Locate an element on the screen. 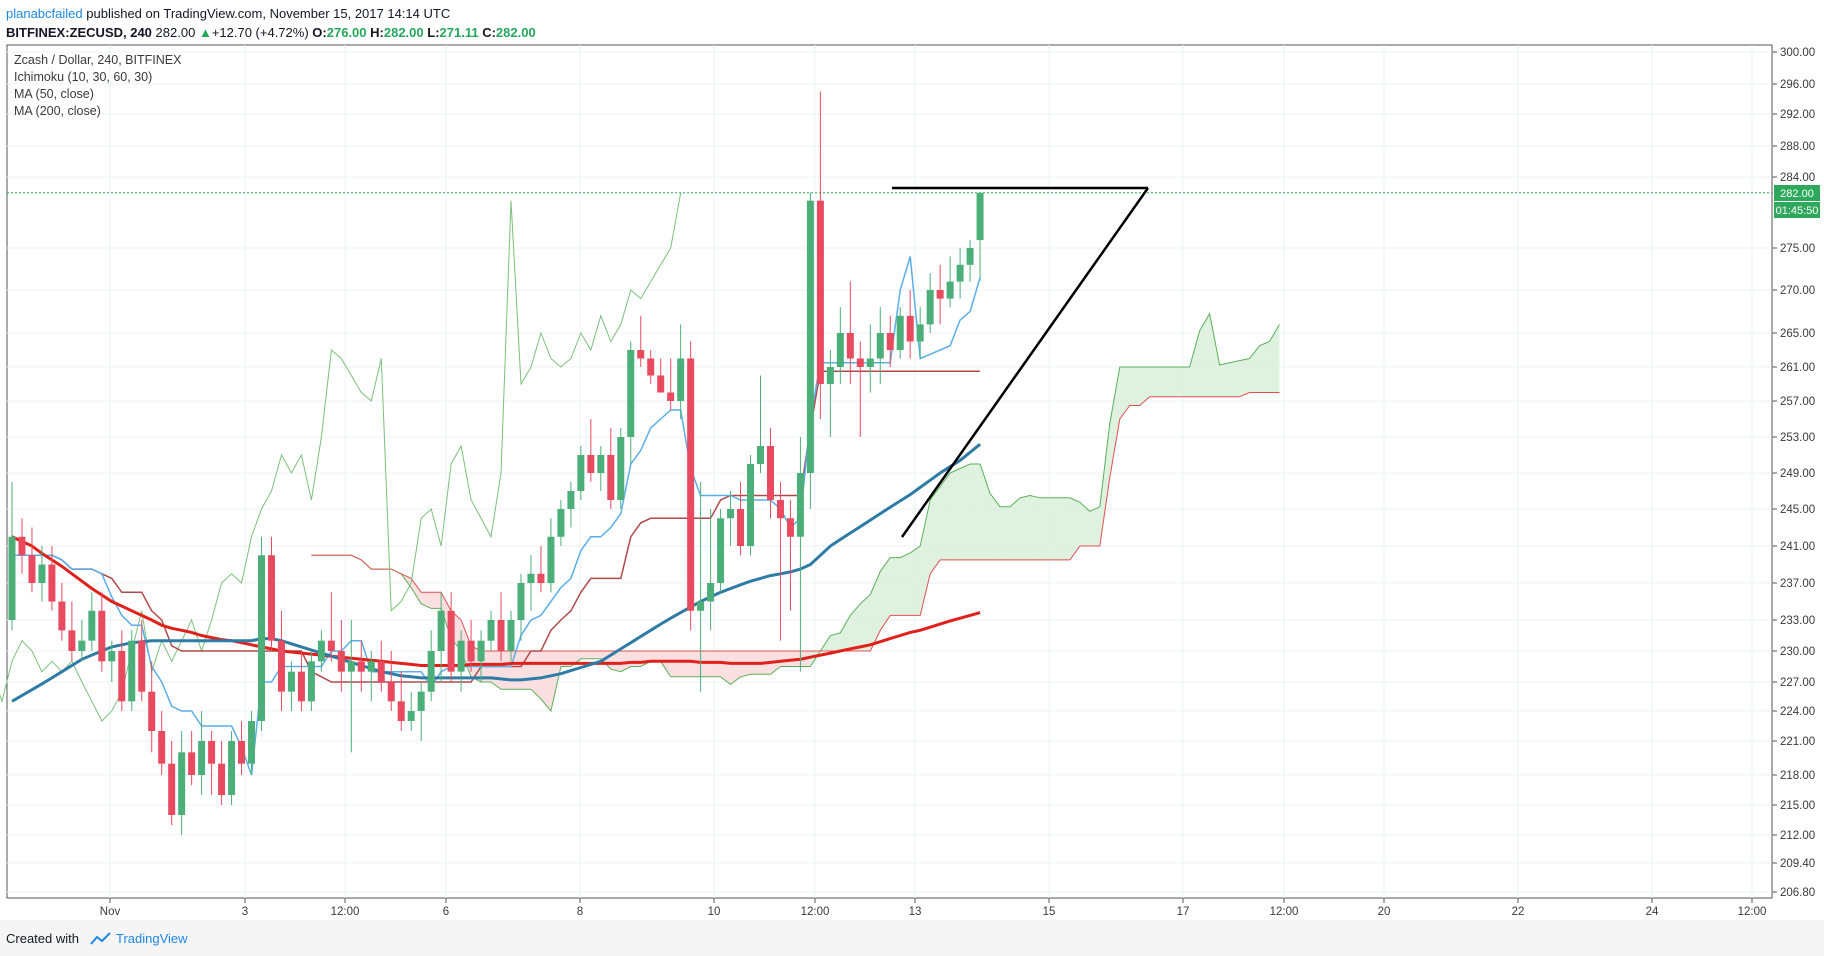  x-tick-label-9: 17 is located at coordinates (1183, 912).